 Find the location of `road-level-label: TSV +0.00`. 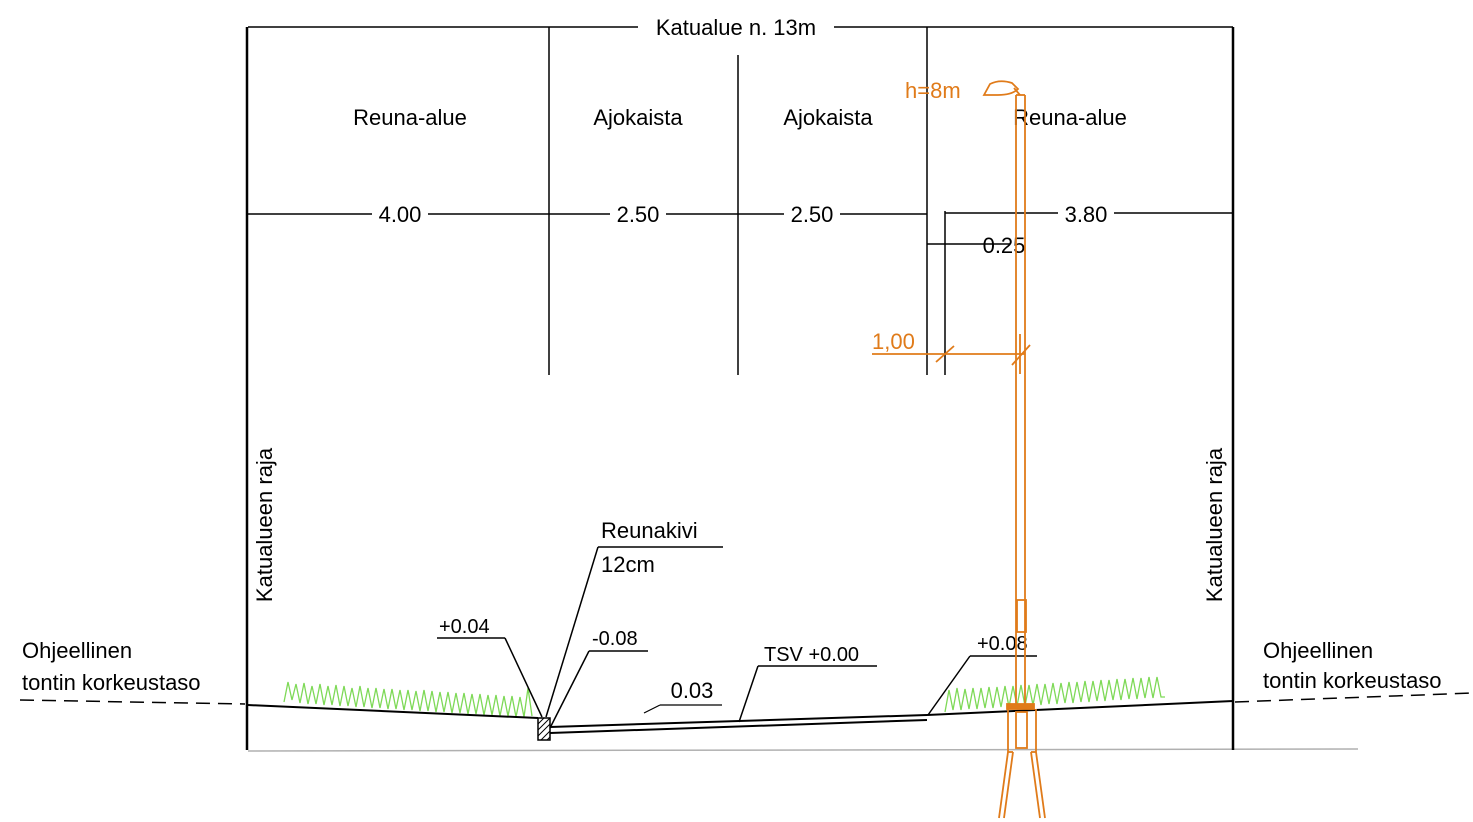

road-level-label: TSV +0.00 is located at coordinates (811, 655).